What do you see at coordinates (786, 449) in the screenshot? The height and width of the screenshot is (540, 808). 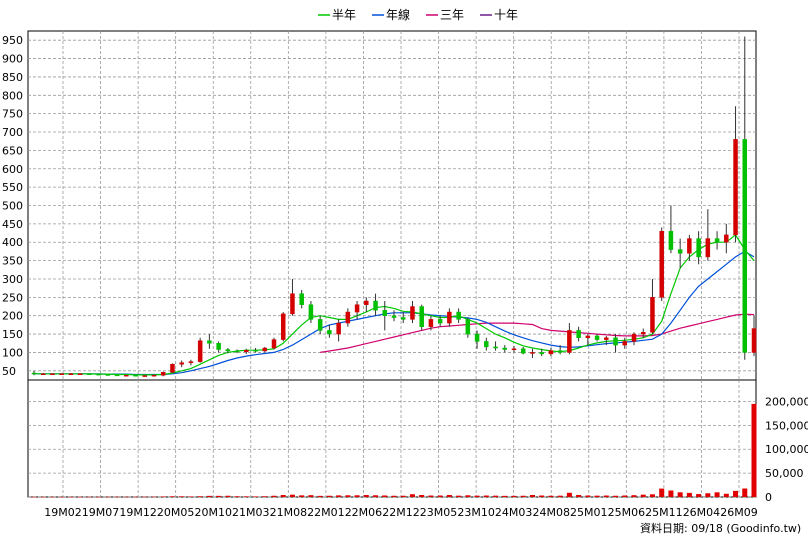 I see `volume-tick-label: 100,000` at bounding box center [786, 449].